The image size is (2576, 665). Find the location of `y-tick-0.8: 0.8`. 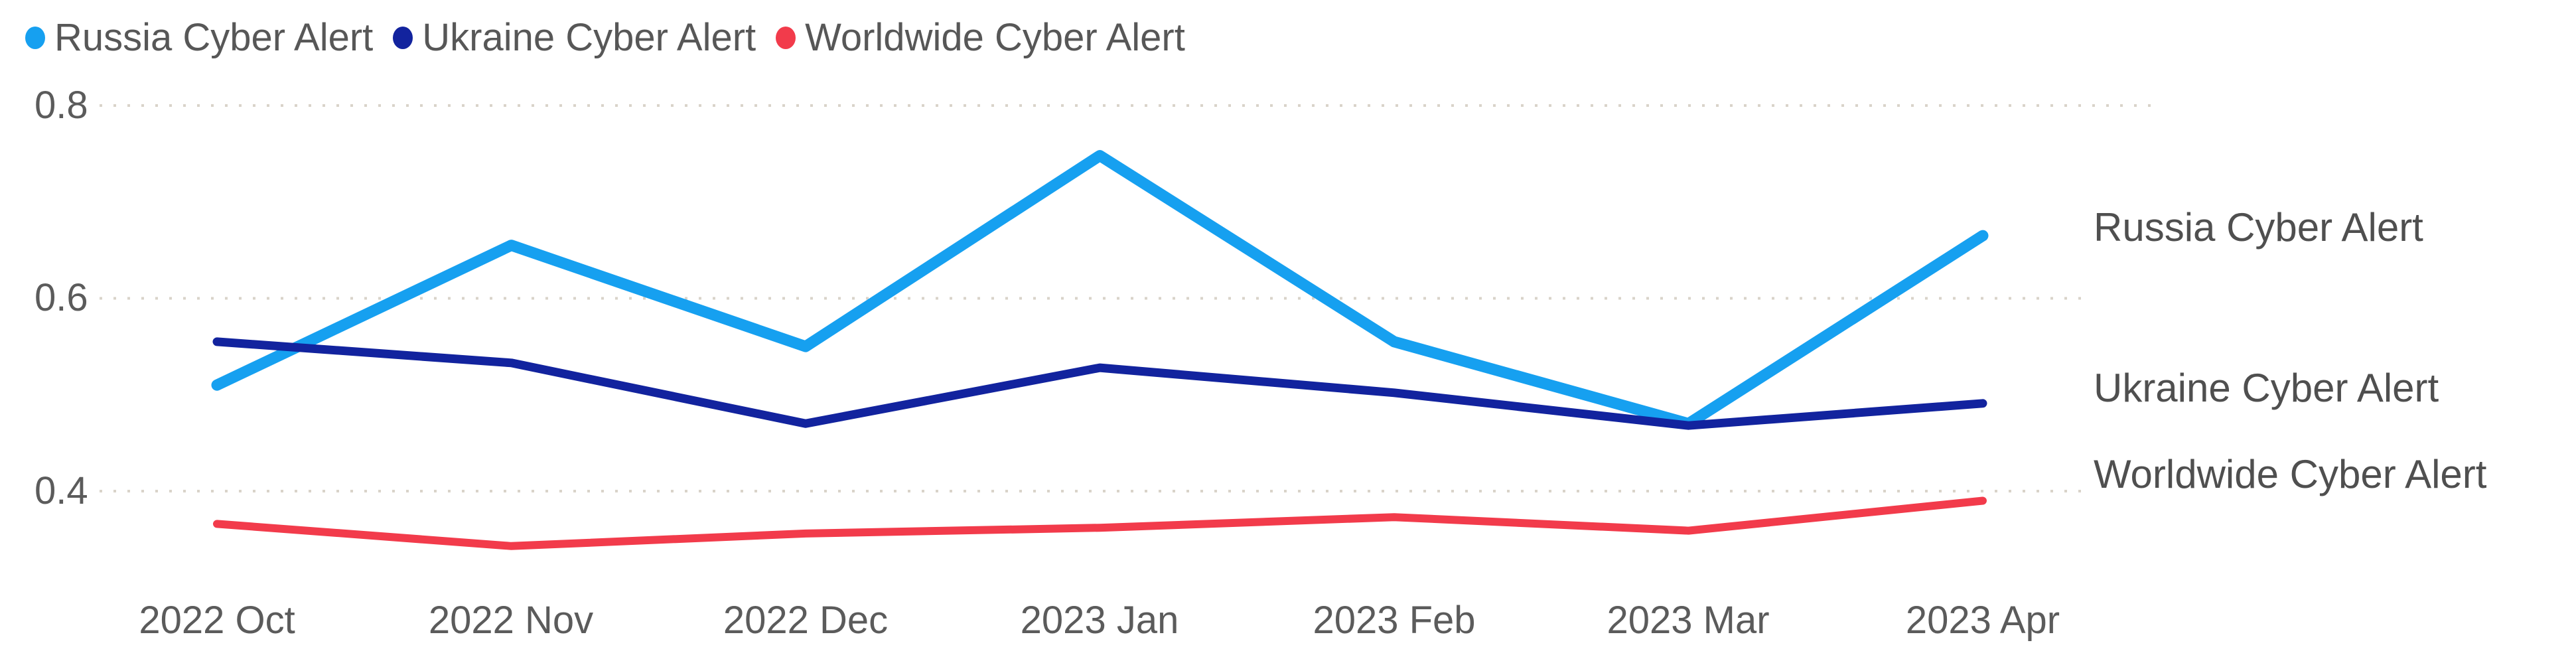

y-tick-0.8: 0.8 is located at coordinates (62, 105).